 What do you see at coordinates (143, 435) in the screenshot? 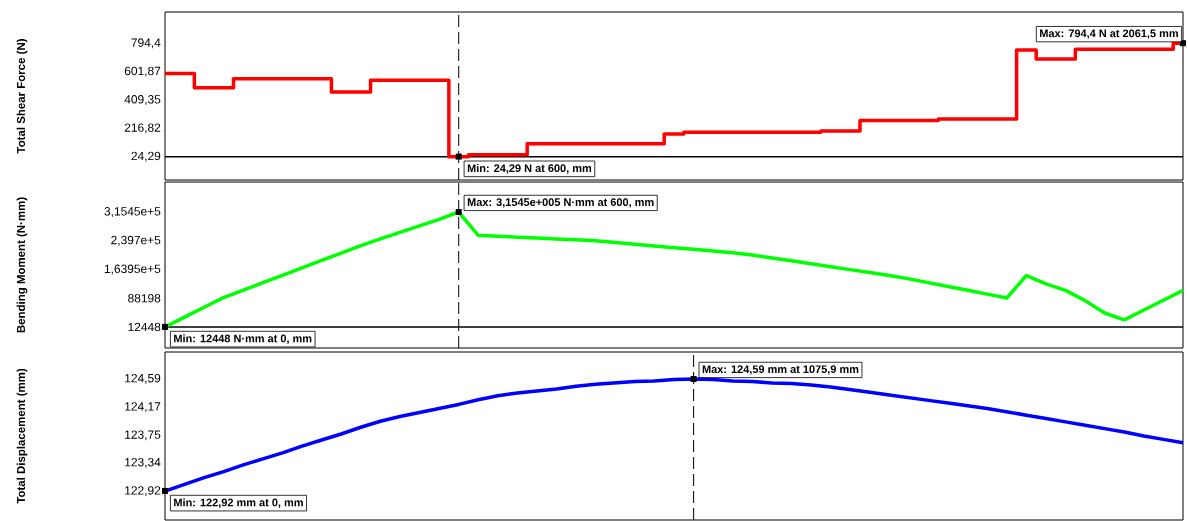
I see `y-tick-label: 123,75` at bounding box center [143, 435].